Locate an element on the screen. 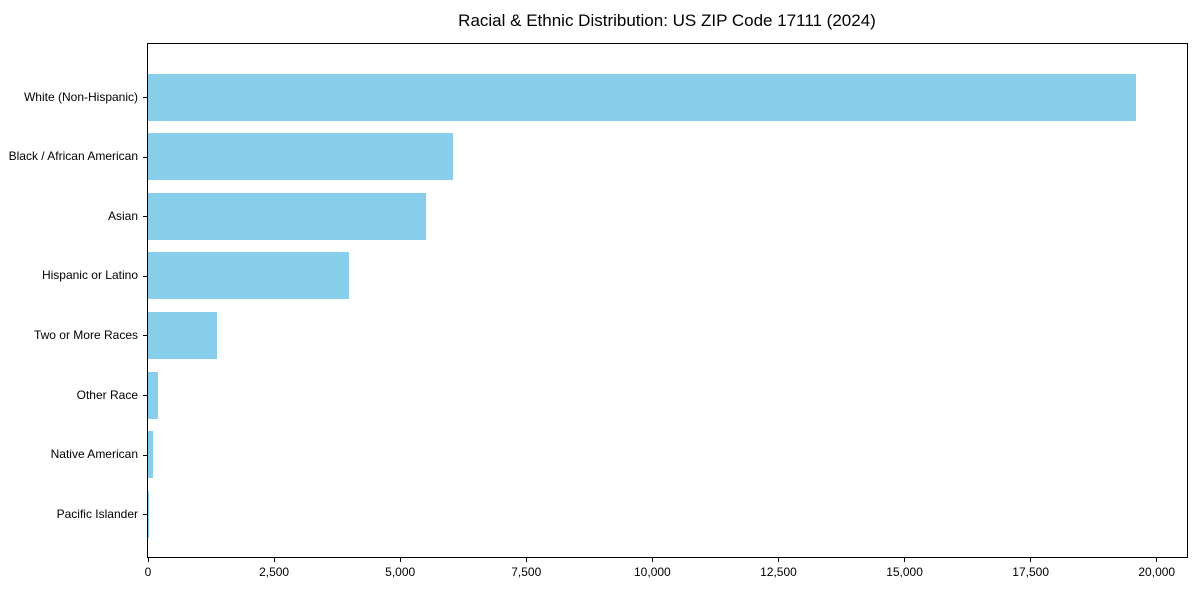 This screenshot has height=600, width=1200. y-tick-label: Pacific Islander is located at coordinates (97, 513).